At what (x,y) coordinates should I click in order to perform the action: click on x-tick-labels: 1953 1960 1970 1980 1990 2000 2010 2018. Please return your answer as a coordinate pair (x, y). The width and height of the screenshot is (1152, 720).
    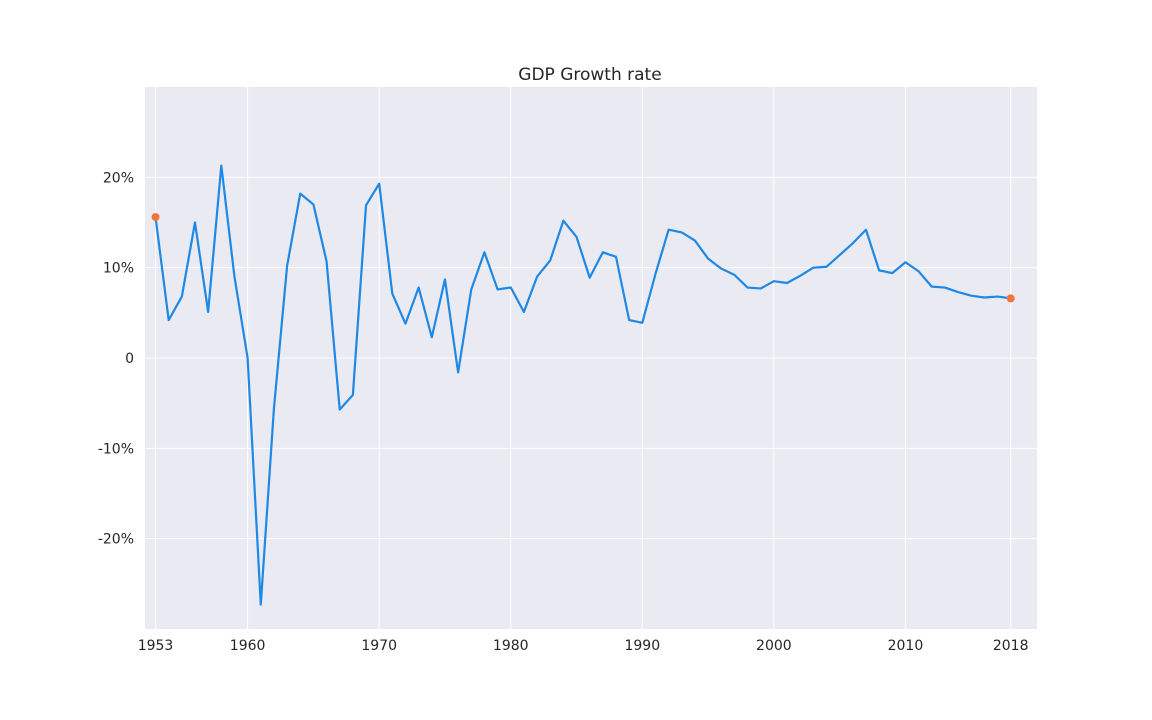
    Looking at the image, I should click on (583, 646).